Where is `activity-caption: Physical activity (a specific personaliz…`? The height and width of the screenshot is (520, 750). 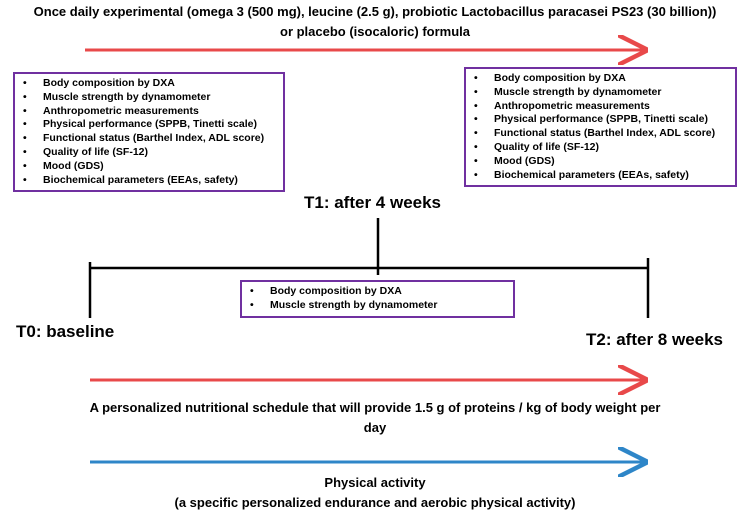
activity-caption: Physical activity (a specific personaliz… is located at coordinates (375, 493).